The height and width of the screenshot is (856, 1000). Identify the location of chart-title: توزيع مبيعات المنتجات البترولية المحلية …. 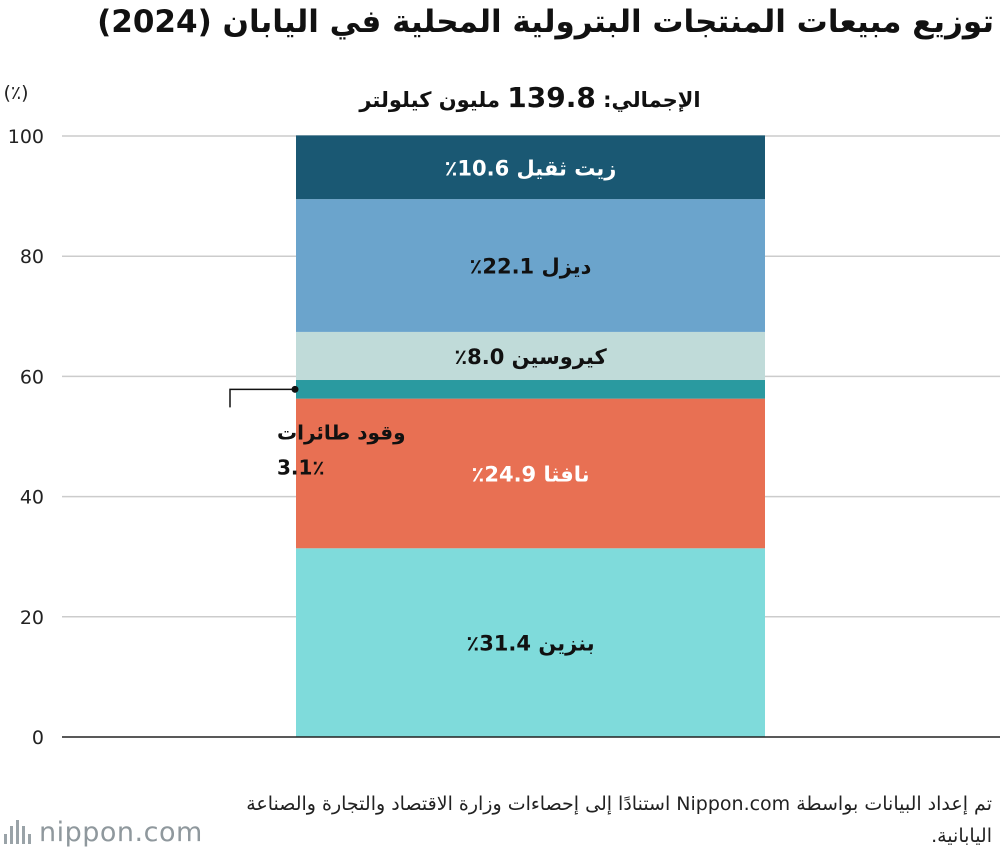
(545, 22).